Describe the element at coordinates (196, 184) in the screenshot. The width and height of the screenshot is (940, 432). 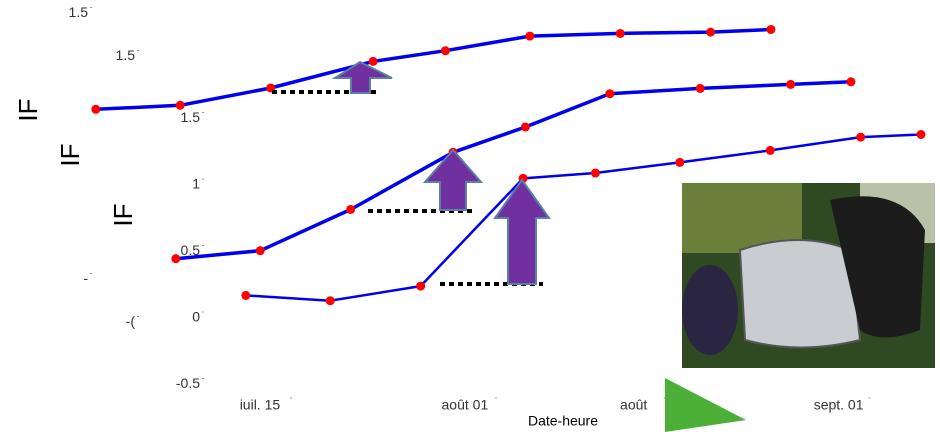
I see `y-tick-label: 1` at that location.